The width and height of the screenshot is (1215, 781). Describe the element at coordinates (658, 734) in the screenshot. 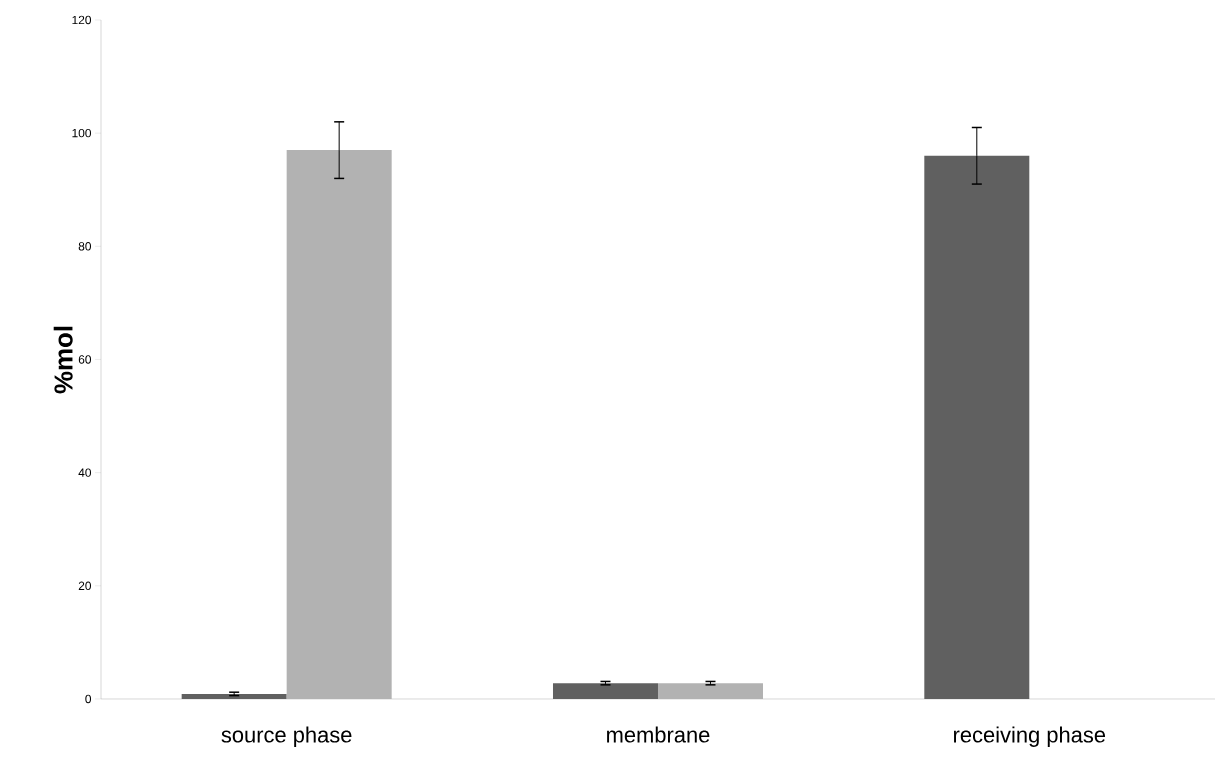

I see `x-tick-label: membrane` at that location.